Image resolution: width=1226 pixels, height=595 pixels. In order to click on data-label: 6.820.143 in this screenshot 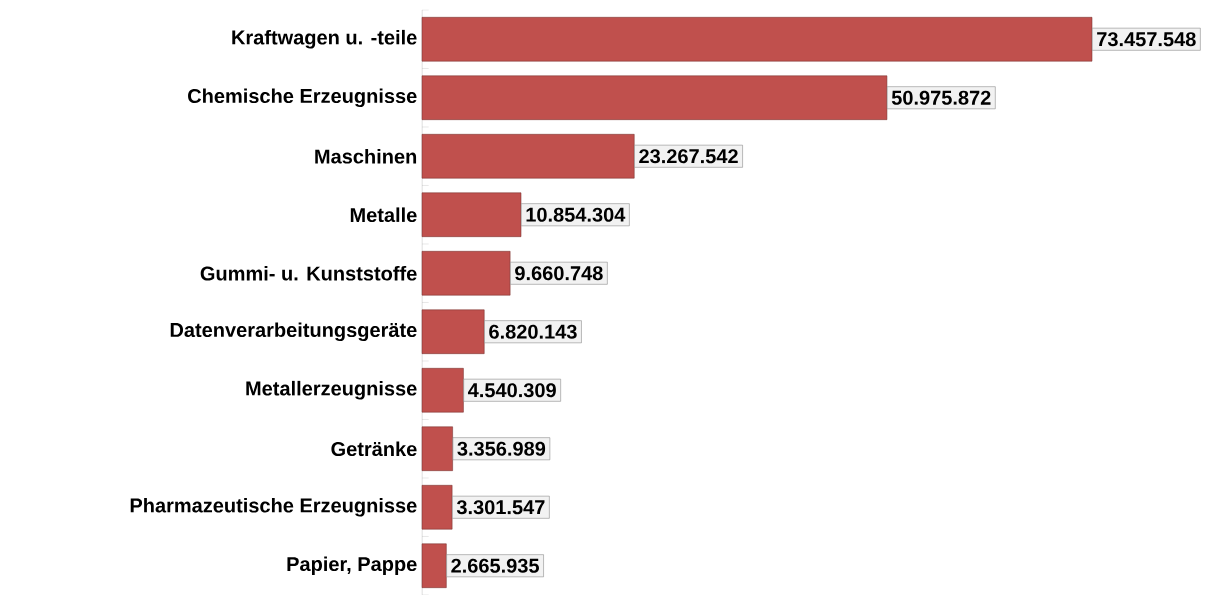, I will do `click(533, 331)`.